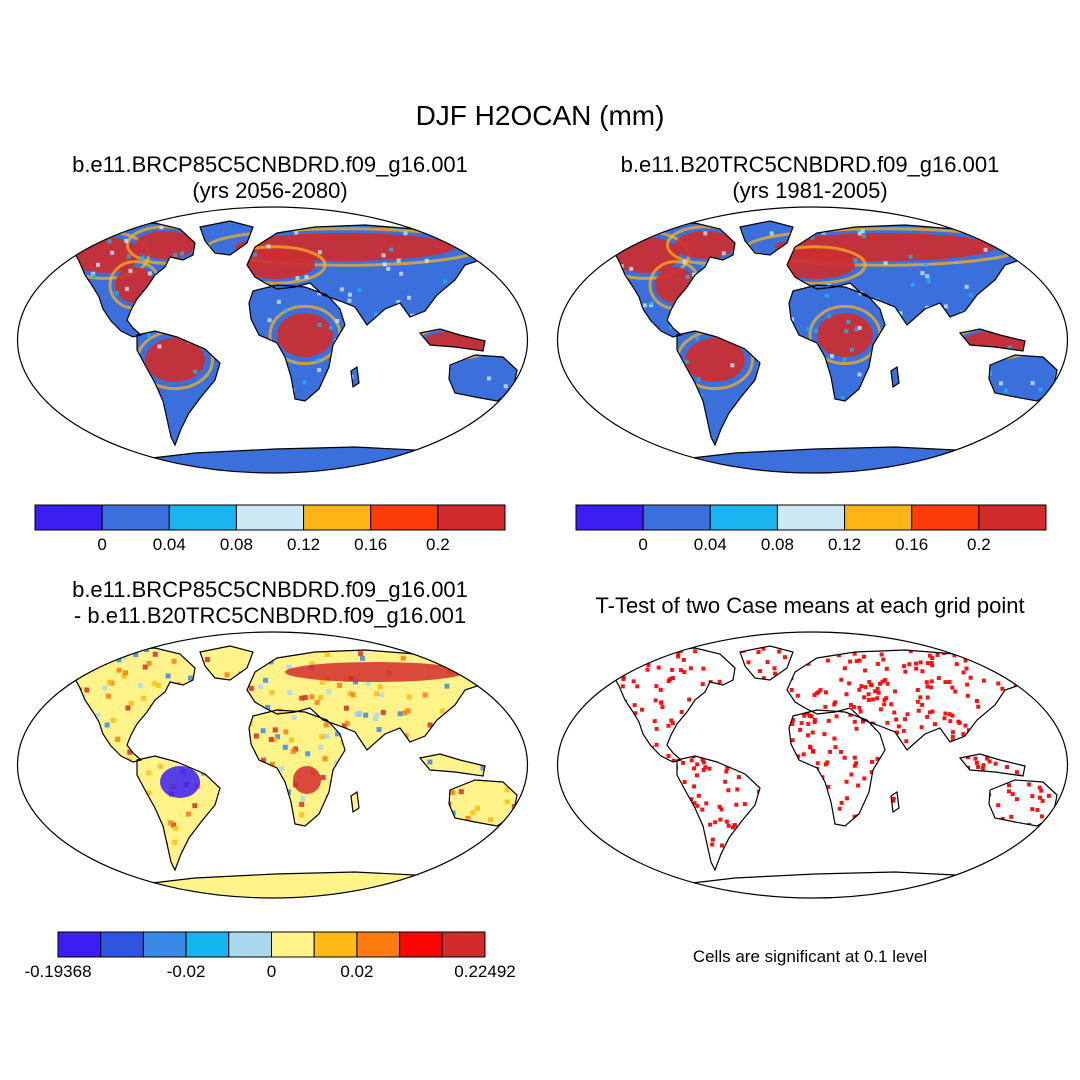 The image size is (1080, 1080). What do you see at coordinates (270, 615) in the screenshot?
I see `panel-3-title-line2: - b.e11.B20TRC5CNBDRD.f09_g16.001` at bounding box center [270, 615].